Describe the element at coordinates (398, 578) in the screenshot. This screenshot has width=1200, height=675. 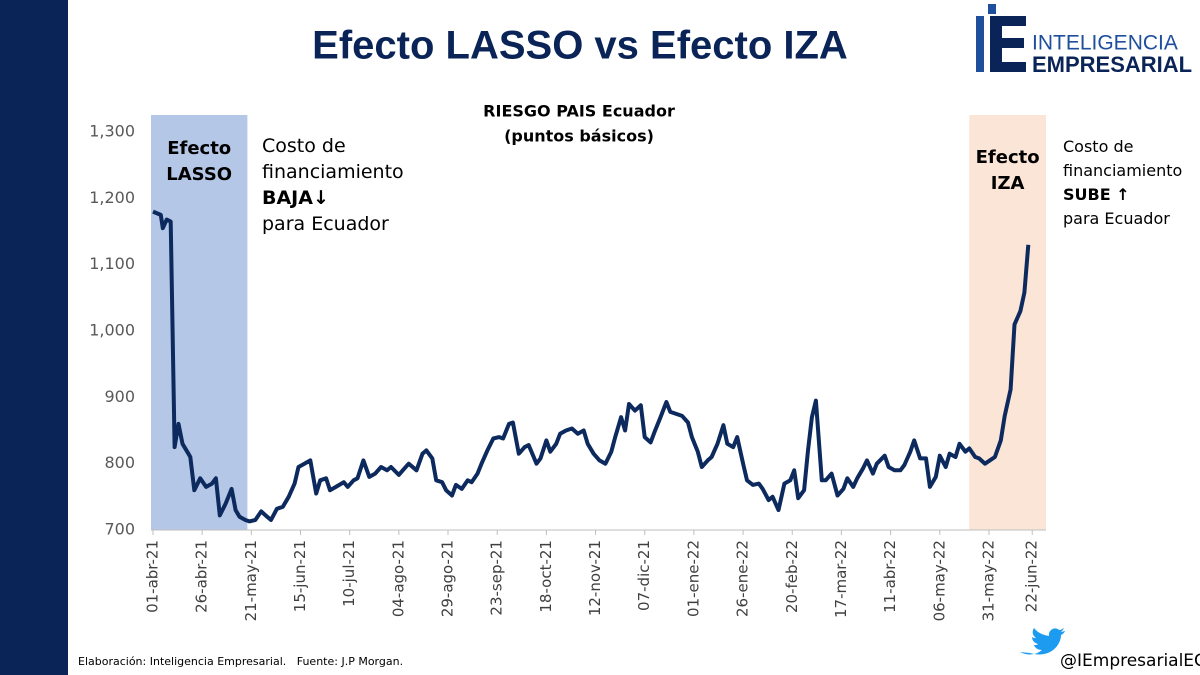
I see `x-tick-label: 04-ago-21` at that location.